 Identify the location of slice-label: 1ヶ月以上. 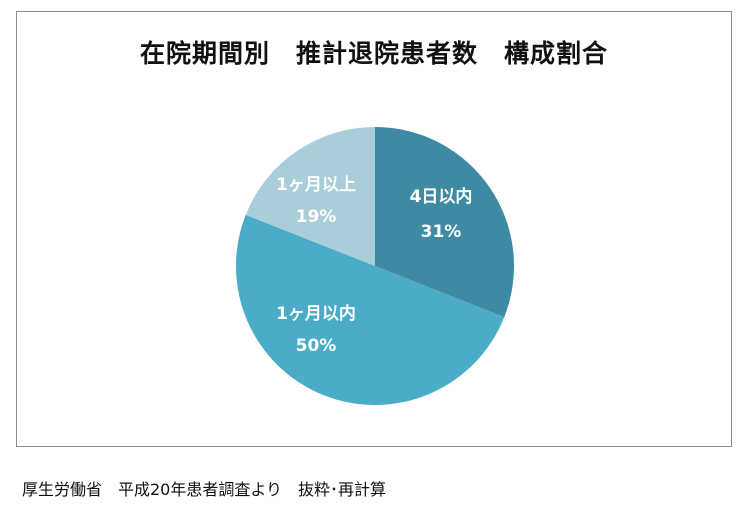
(316, 185).